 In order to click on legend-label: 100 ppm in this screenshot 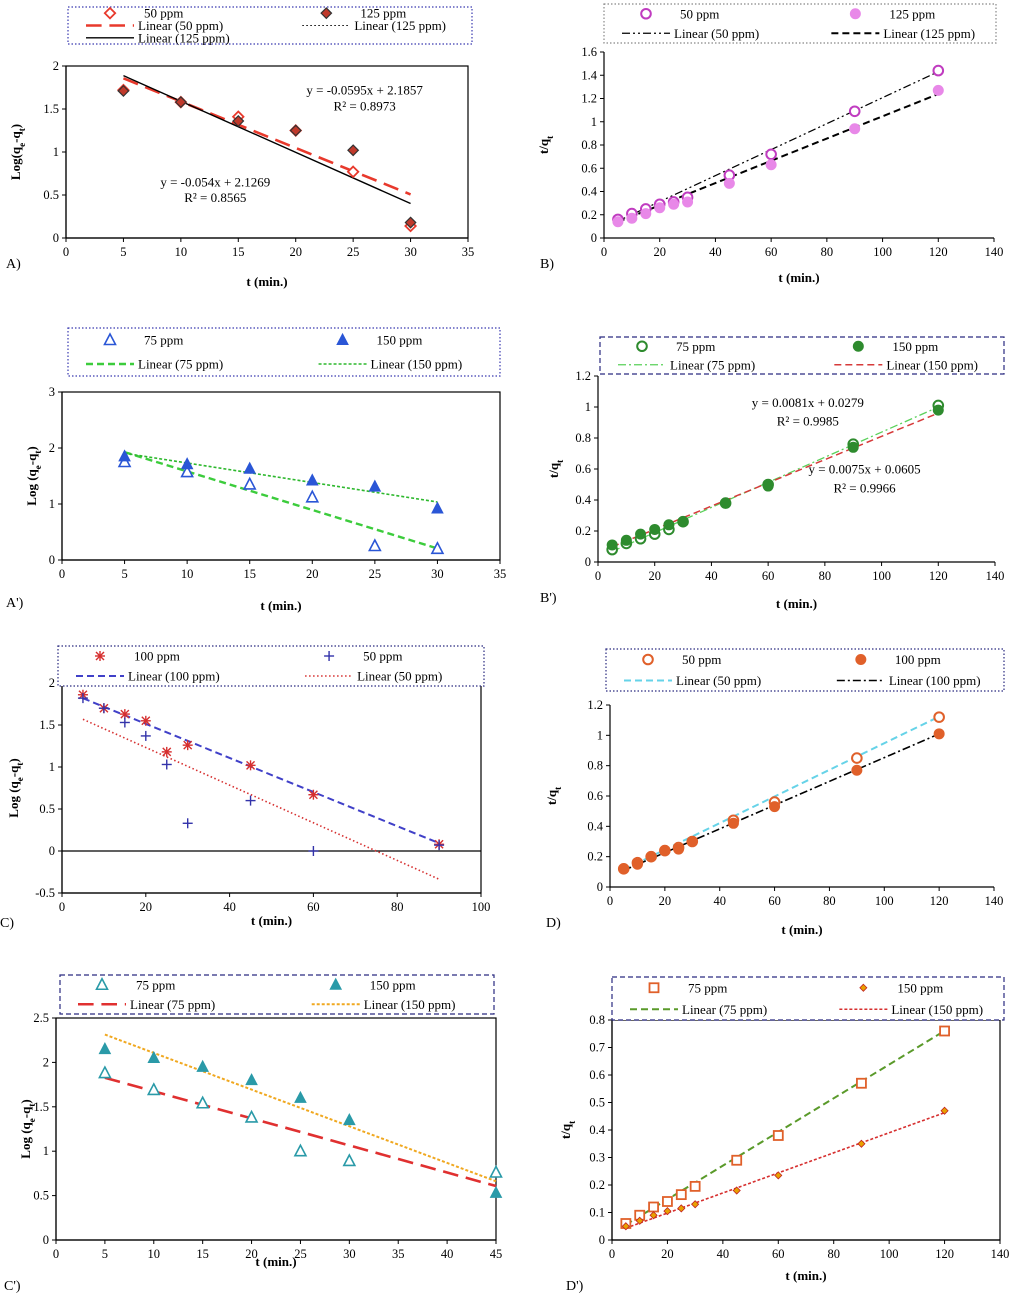, I will do `click(918, 659)`.